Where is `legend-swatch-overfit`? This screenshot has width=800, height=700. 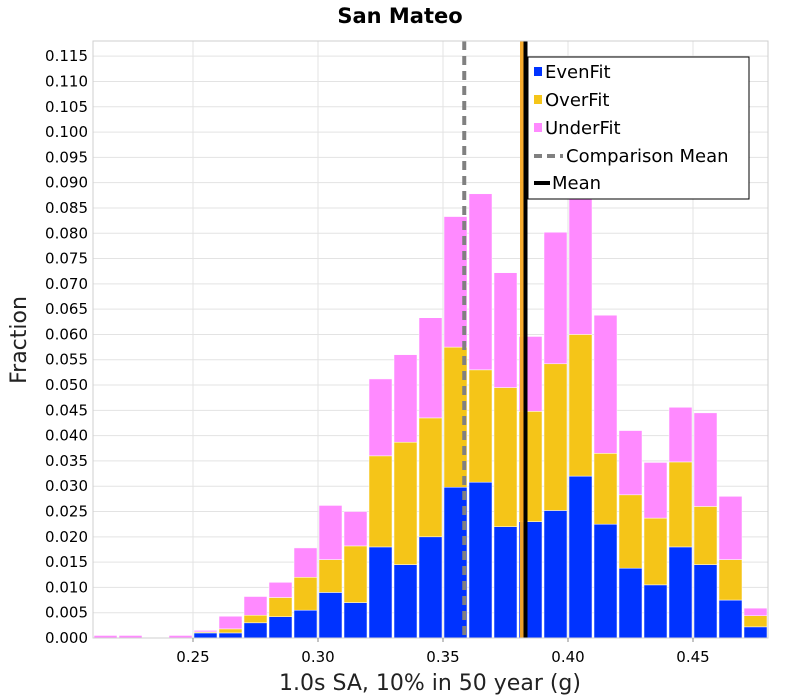
legend-swatch-overfit is located at coordinates (538, 99).